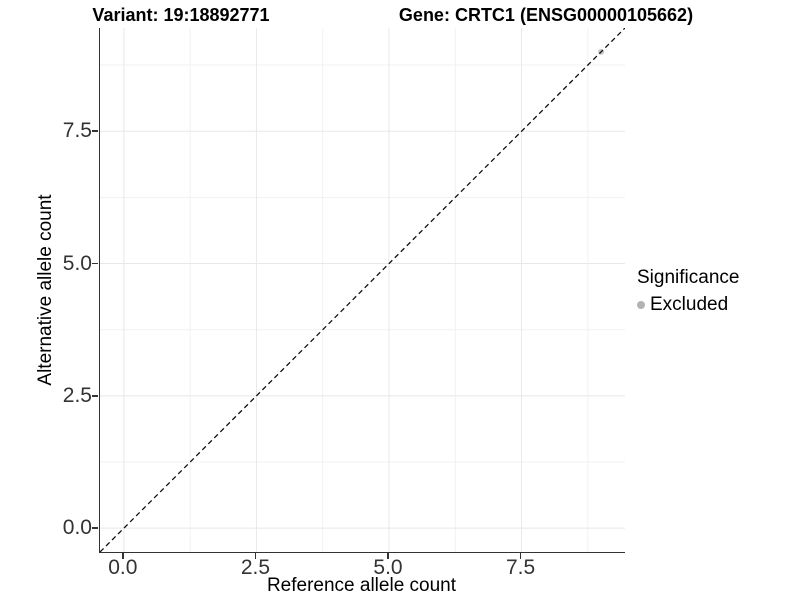  I want to click on legend-entry-label: Excluded, so click(689, 304).